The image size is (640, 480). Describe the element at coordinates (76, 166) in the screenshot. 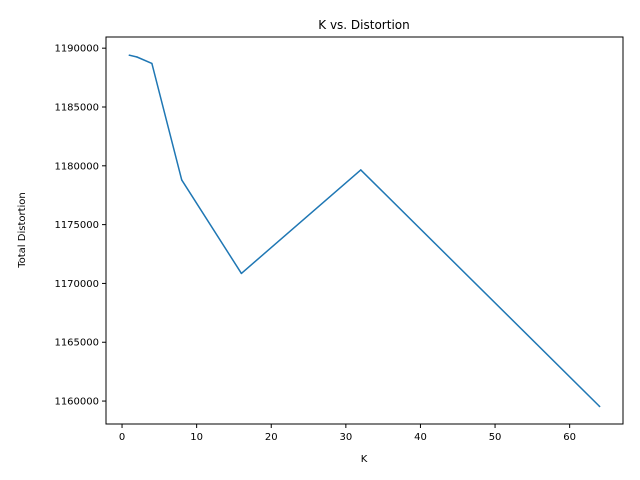

I see `y-tick-label: 1180000` at that location.